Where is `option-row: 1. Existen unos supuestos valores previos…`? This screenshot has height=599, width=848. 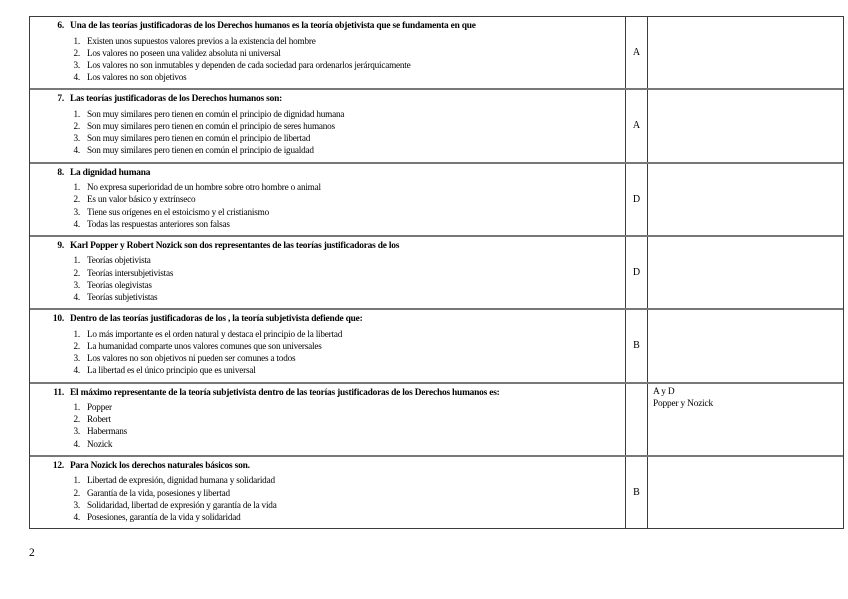 option-row: 1. Existen unos supuestos valores previos… is located at coordinates (331, 41).